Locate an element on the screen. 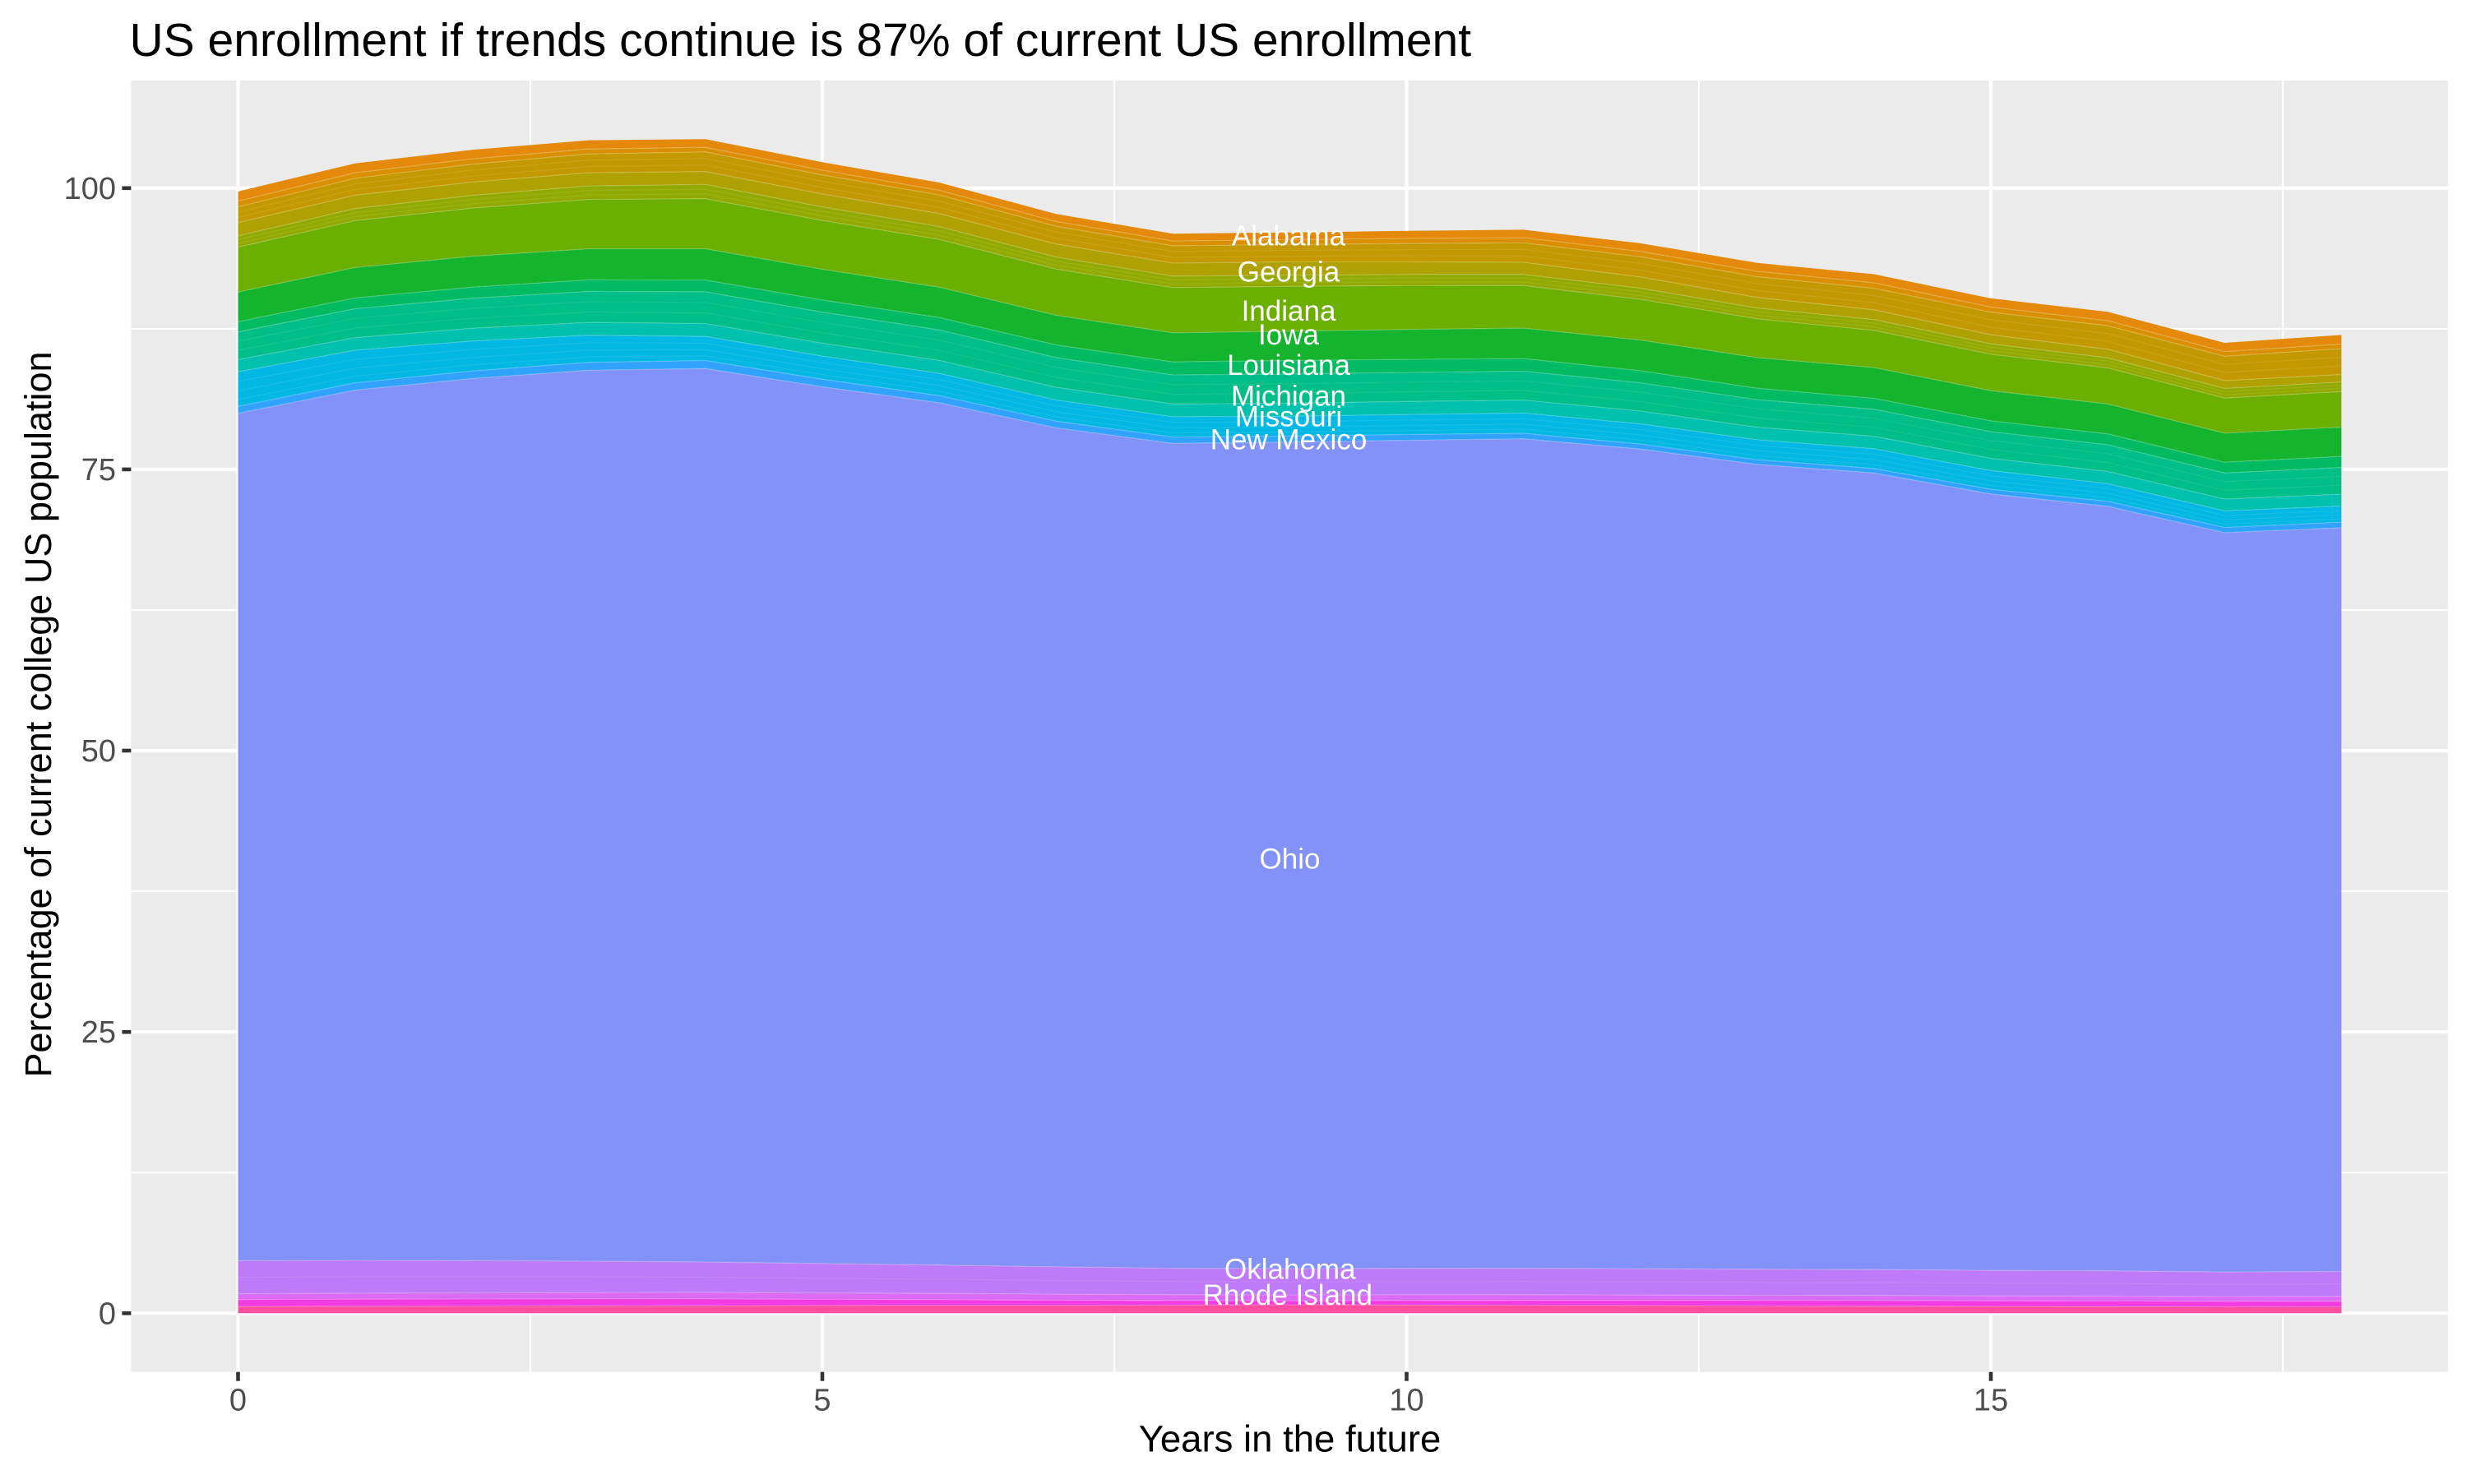 Image resolution: width=2467 pixels, height=1484 pixels. svg-text: Oklahoma is located at coordinates (1290, 1270).